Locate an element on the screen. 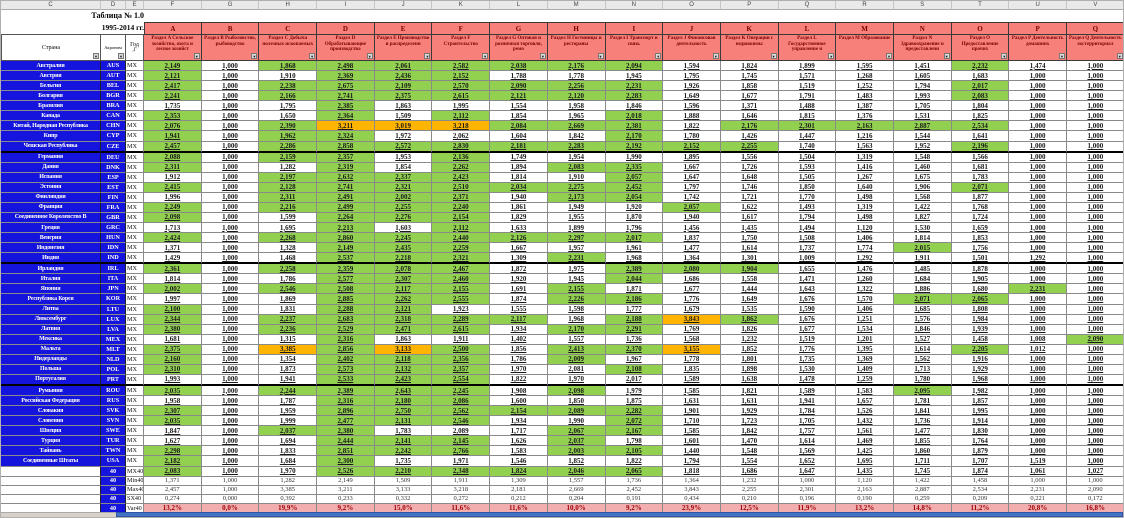 Image resolution: width=1124 pixels, height=518 pixels. data-cell: 1,319 is located at coordinates (865, 157).